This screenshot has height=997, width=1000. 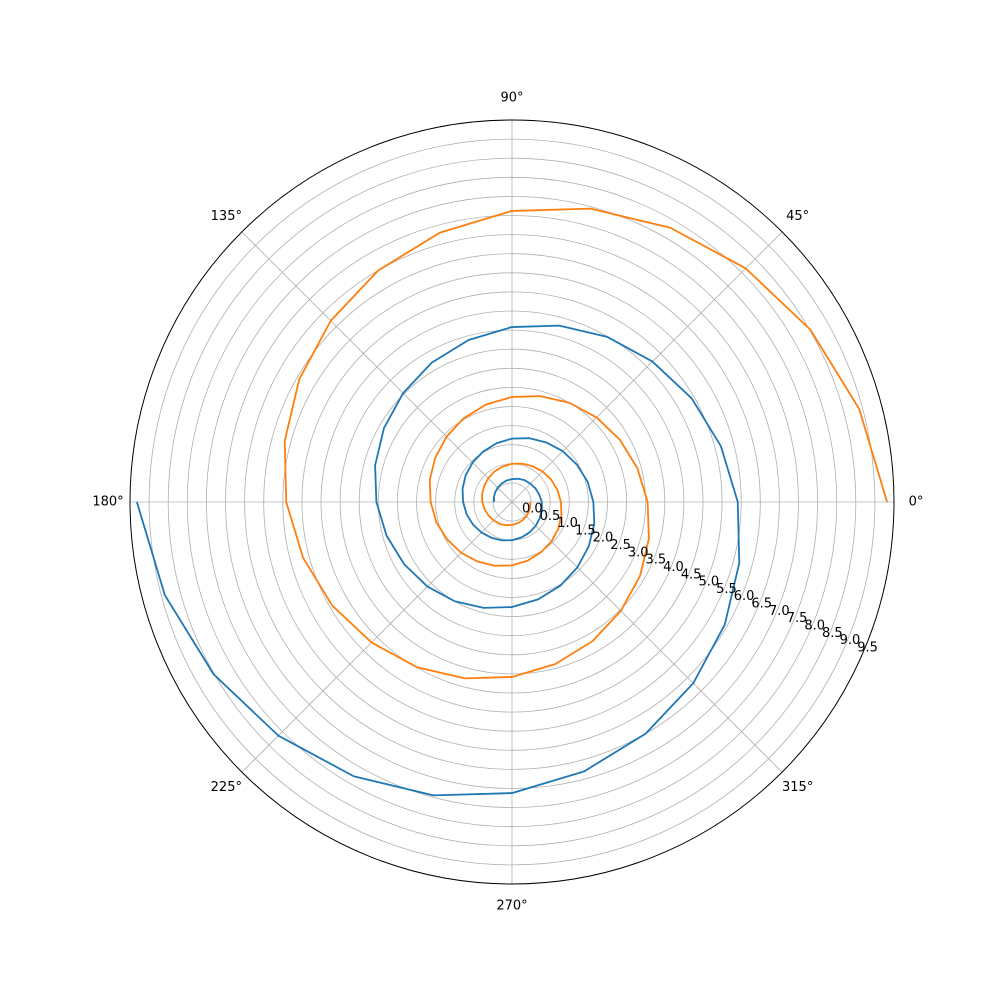 I want to click on r-tick-label: 5.5, so click(x=726, y=589).